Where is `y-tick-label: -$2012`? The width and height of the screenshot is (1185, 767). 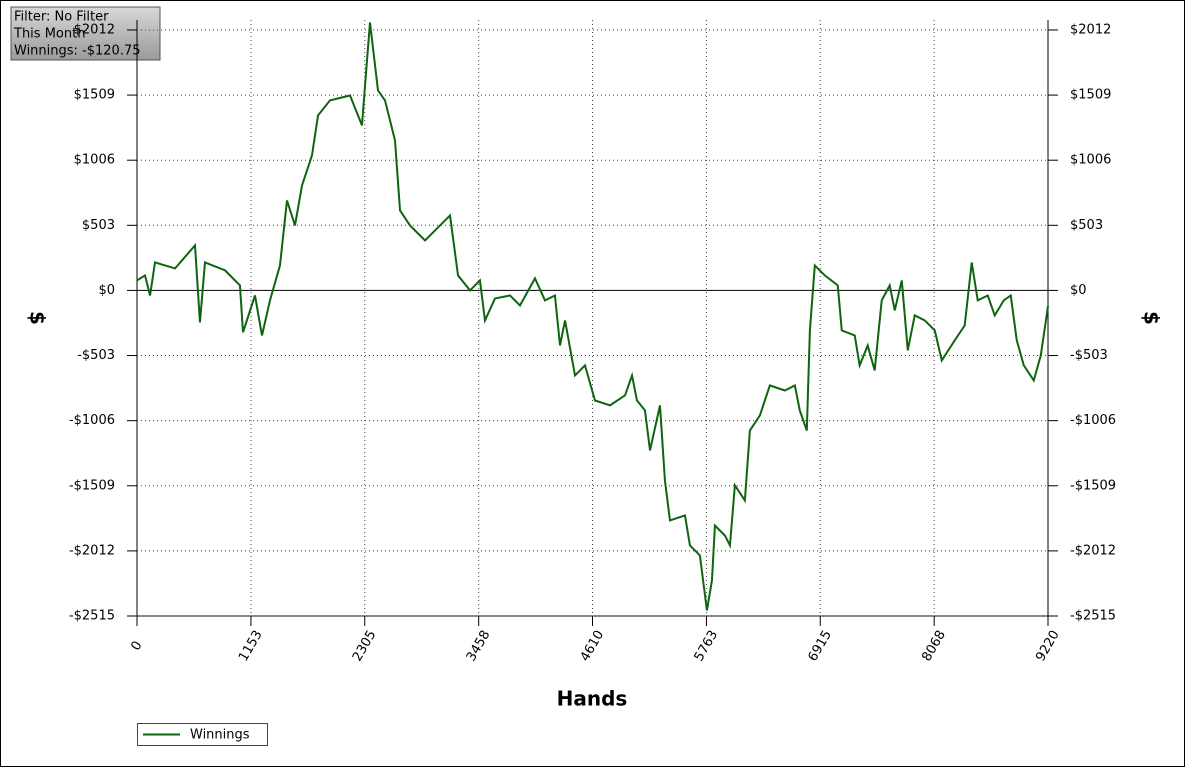 y-tick-label: -$2012 is located at coordinates (92, 550).